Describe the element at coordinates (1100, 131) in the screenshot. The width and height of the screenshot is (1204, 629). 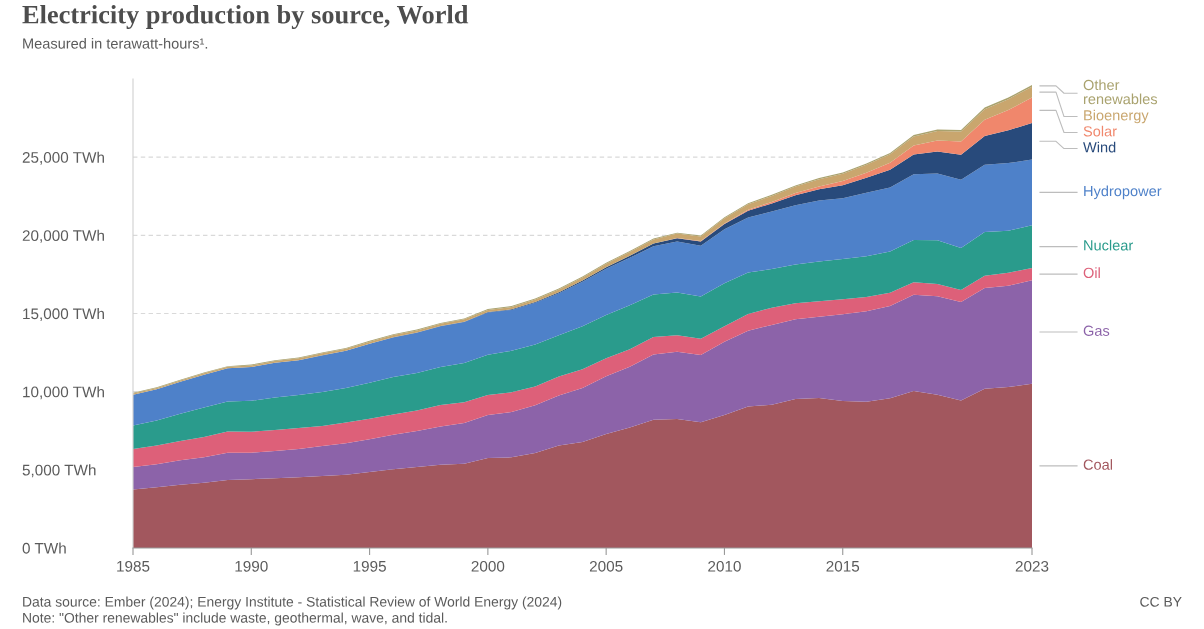
I see `text: Solar` at that location.